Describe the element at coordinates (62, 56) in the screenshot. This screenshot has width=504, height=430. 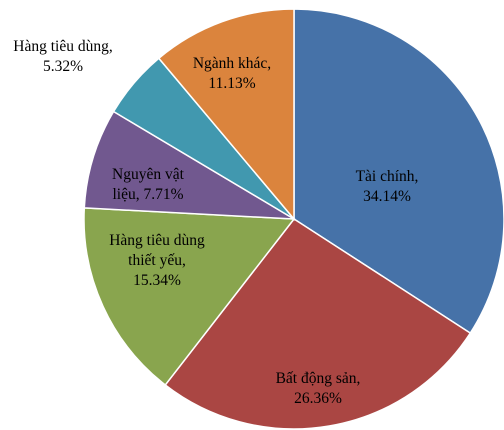
I see `slice-label-5: Hàng tiêu dùng, 5.32%` at that location.